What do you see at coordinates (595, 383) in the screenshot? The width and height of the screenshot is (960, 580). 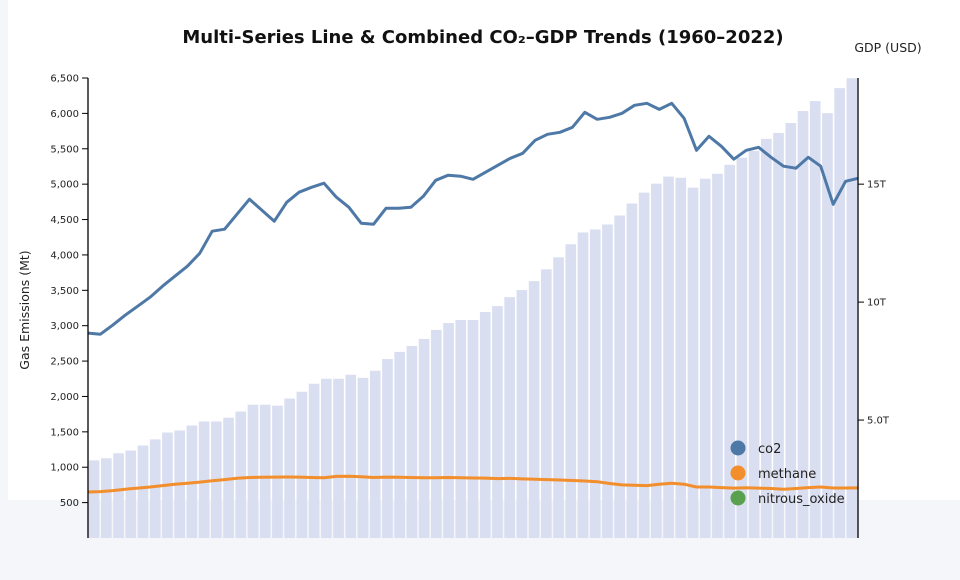 I see `gdp-bar-2001` at bounding box center [595, 383].